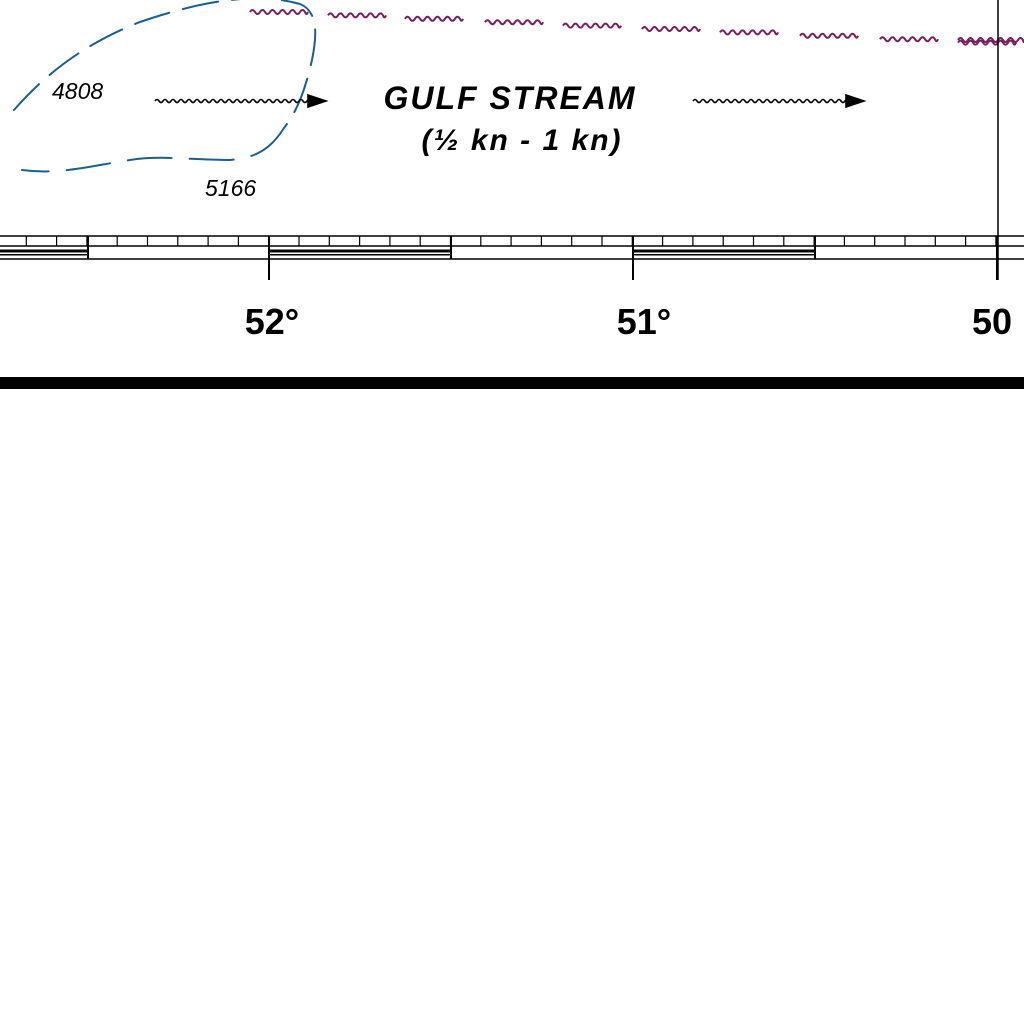 Image resolution: width=1024 pixels, height=1024 pixels. Describe the element at coordinates (165, 64) in the screenshot. I see `depth-contour-upper` at that location.